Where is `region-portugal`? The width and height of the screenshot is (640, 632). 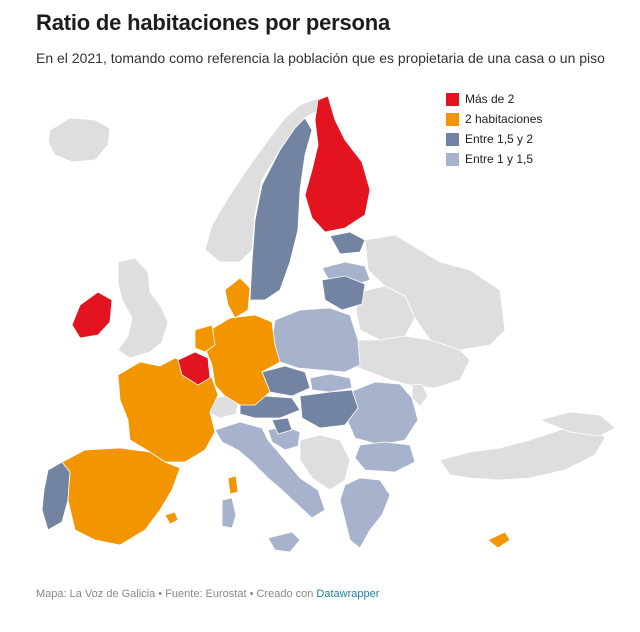 region-portugal is located at coordinates (56, 496).